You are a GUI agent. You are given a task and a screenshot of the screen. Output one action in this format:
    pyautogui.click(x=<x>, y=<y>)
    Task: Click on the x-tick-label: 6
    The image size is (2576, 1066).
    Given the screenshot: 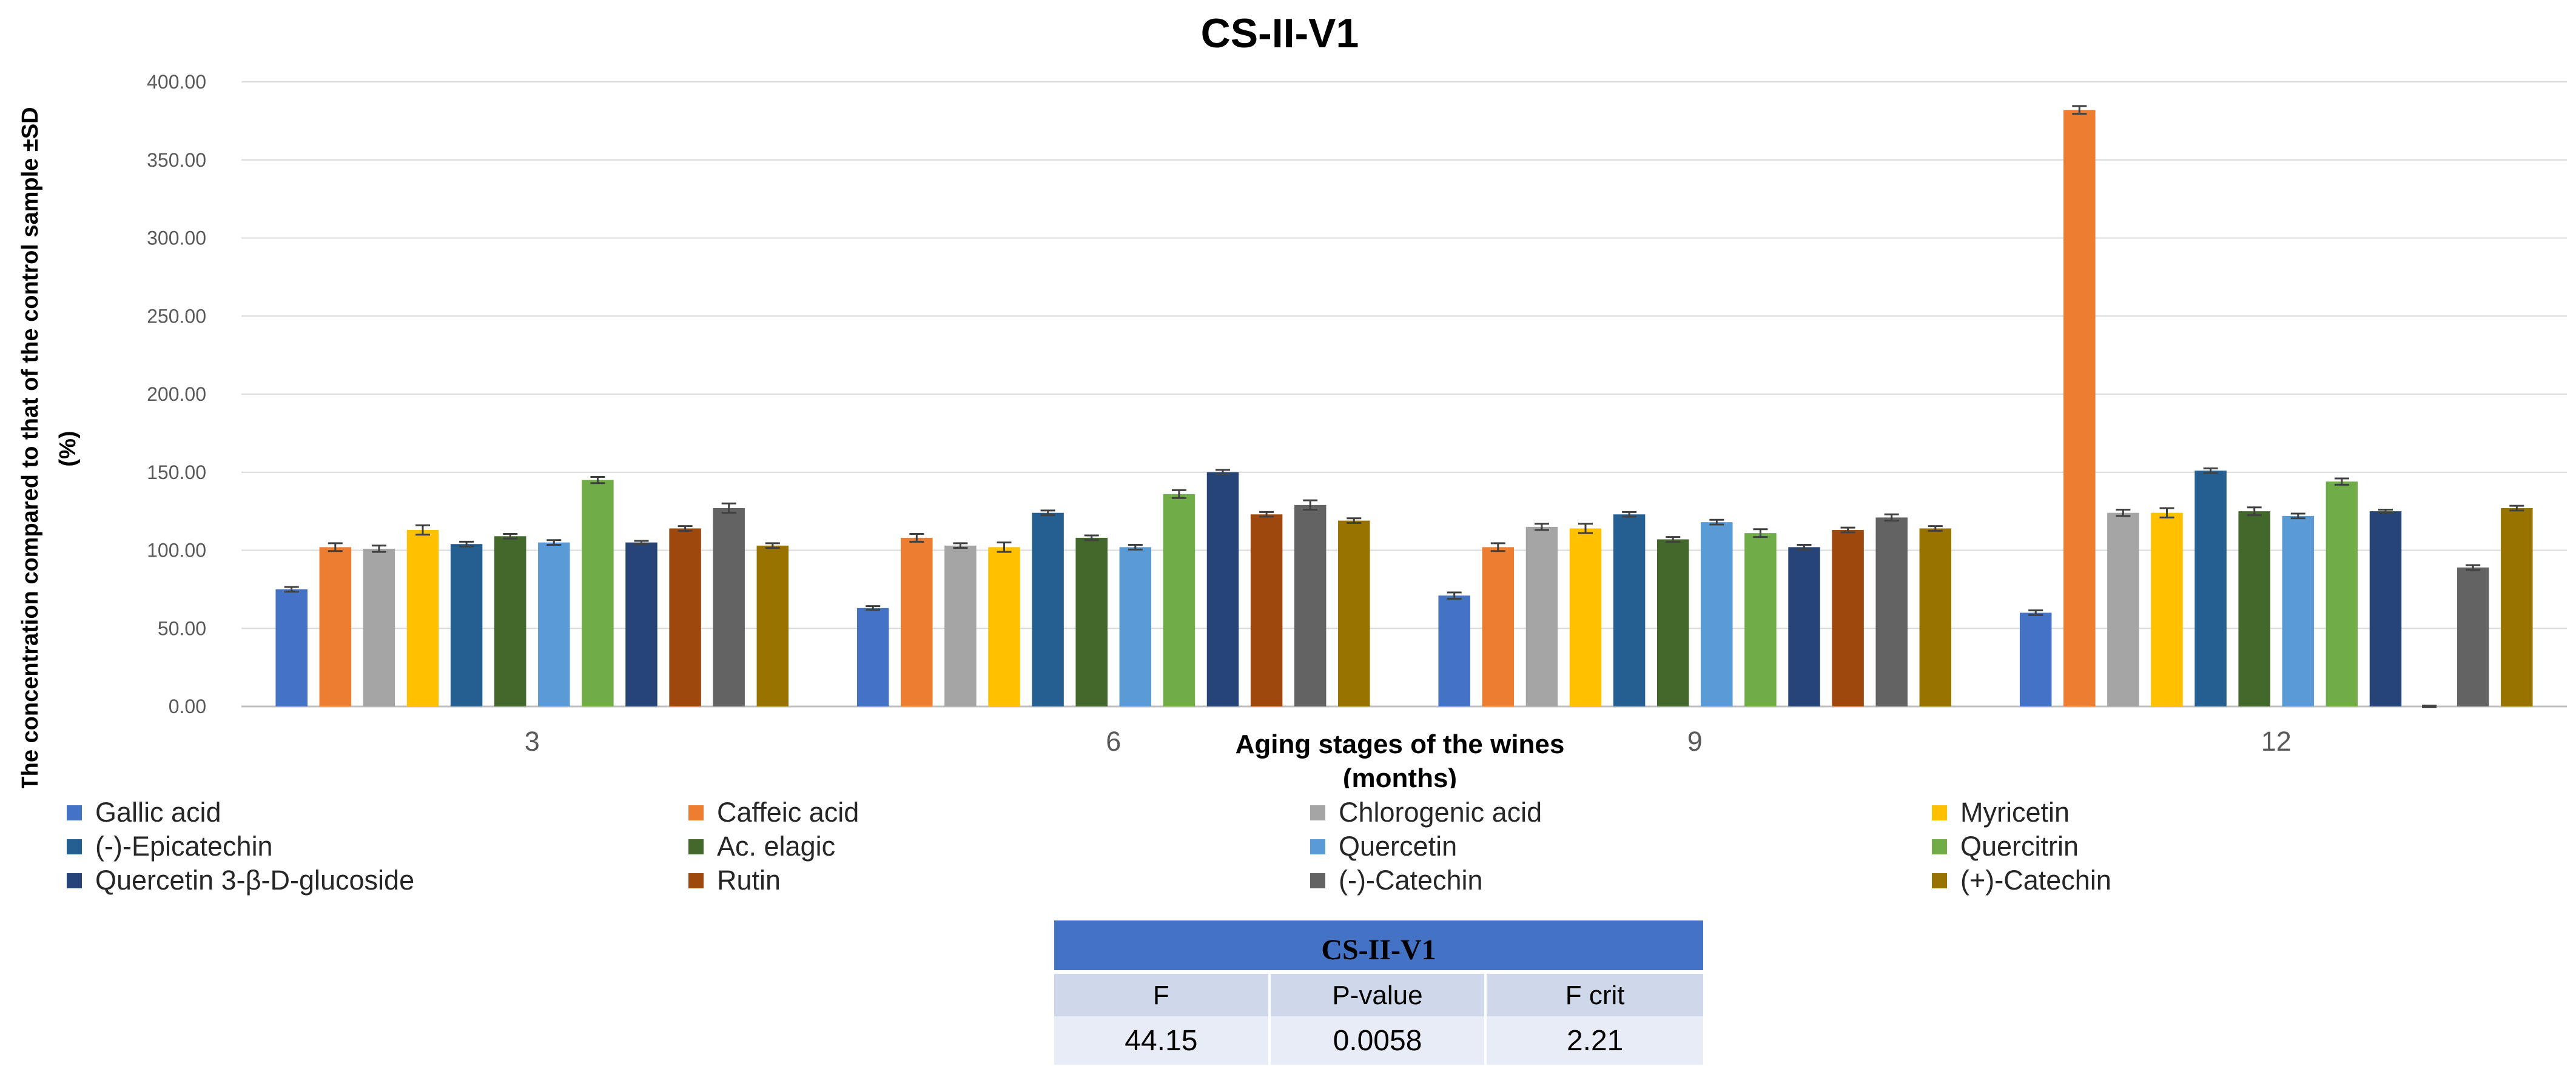 What is the action you would take?
    pyautogui.click(x=1113, y=741)
    